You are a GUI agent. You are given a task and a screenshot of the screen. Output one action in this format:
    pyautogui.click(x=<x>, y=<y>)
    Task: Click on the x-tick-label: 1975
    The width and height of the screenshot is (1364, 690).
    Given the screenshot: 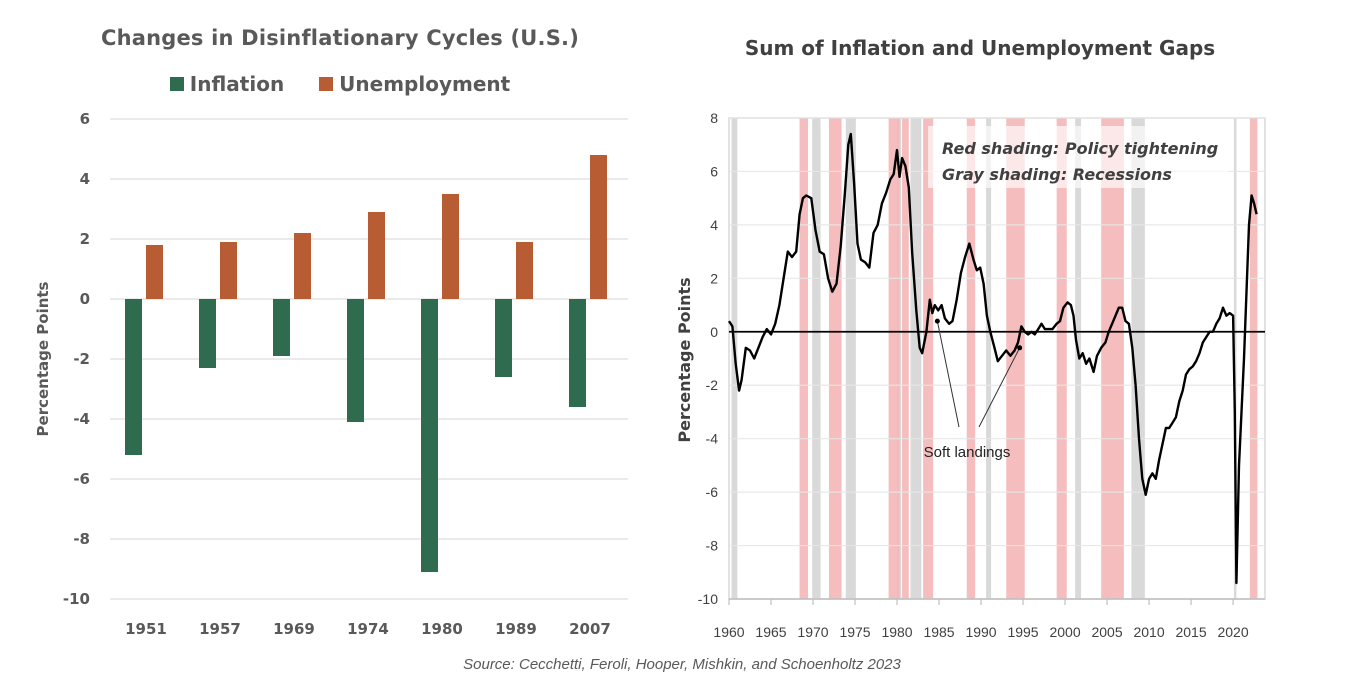 What is the action you would take?
    pyautogui.click(x=854, y=632)
    